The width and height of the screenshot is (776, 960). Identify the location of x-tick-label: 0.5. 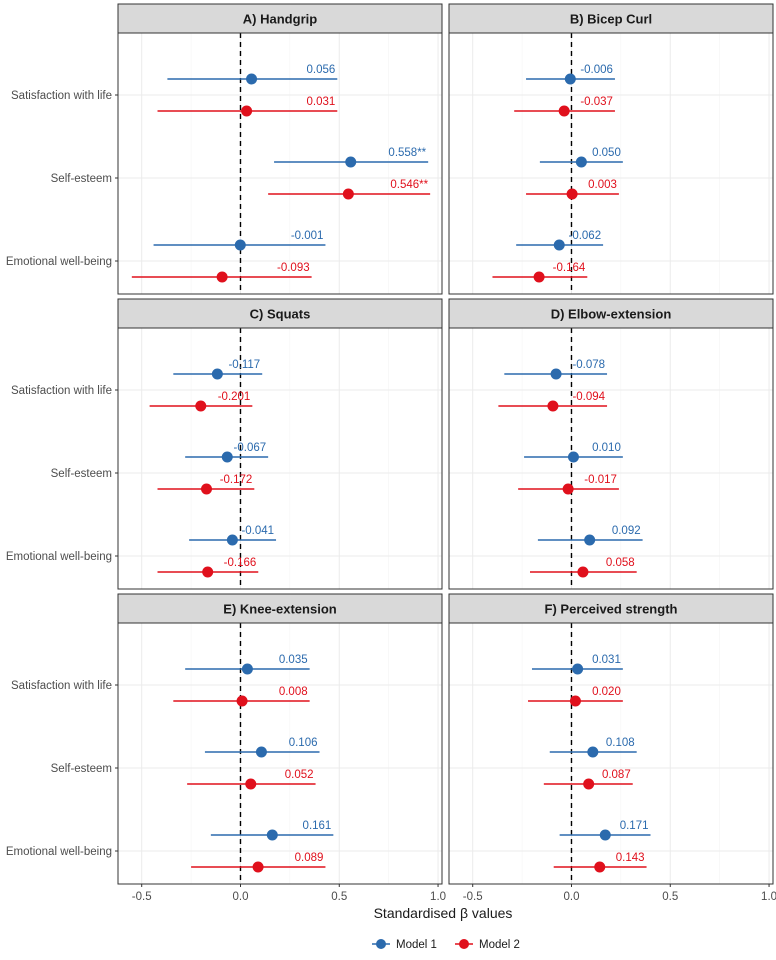
(339, 897).